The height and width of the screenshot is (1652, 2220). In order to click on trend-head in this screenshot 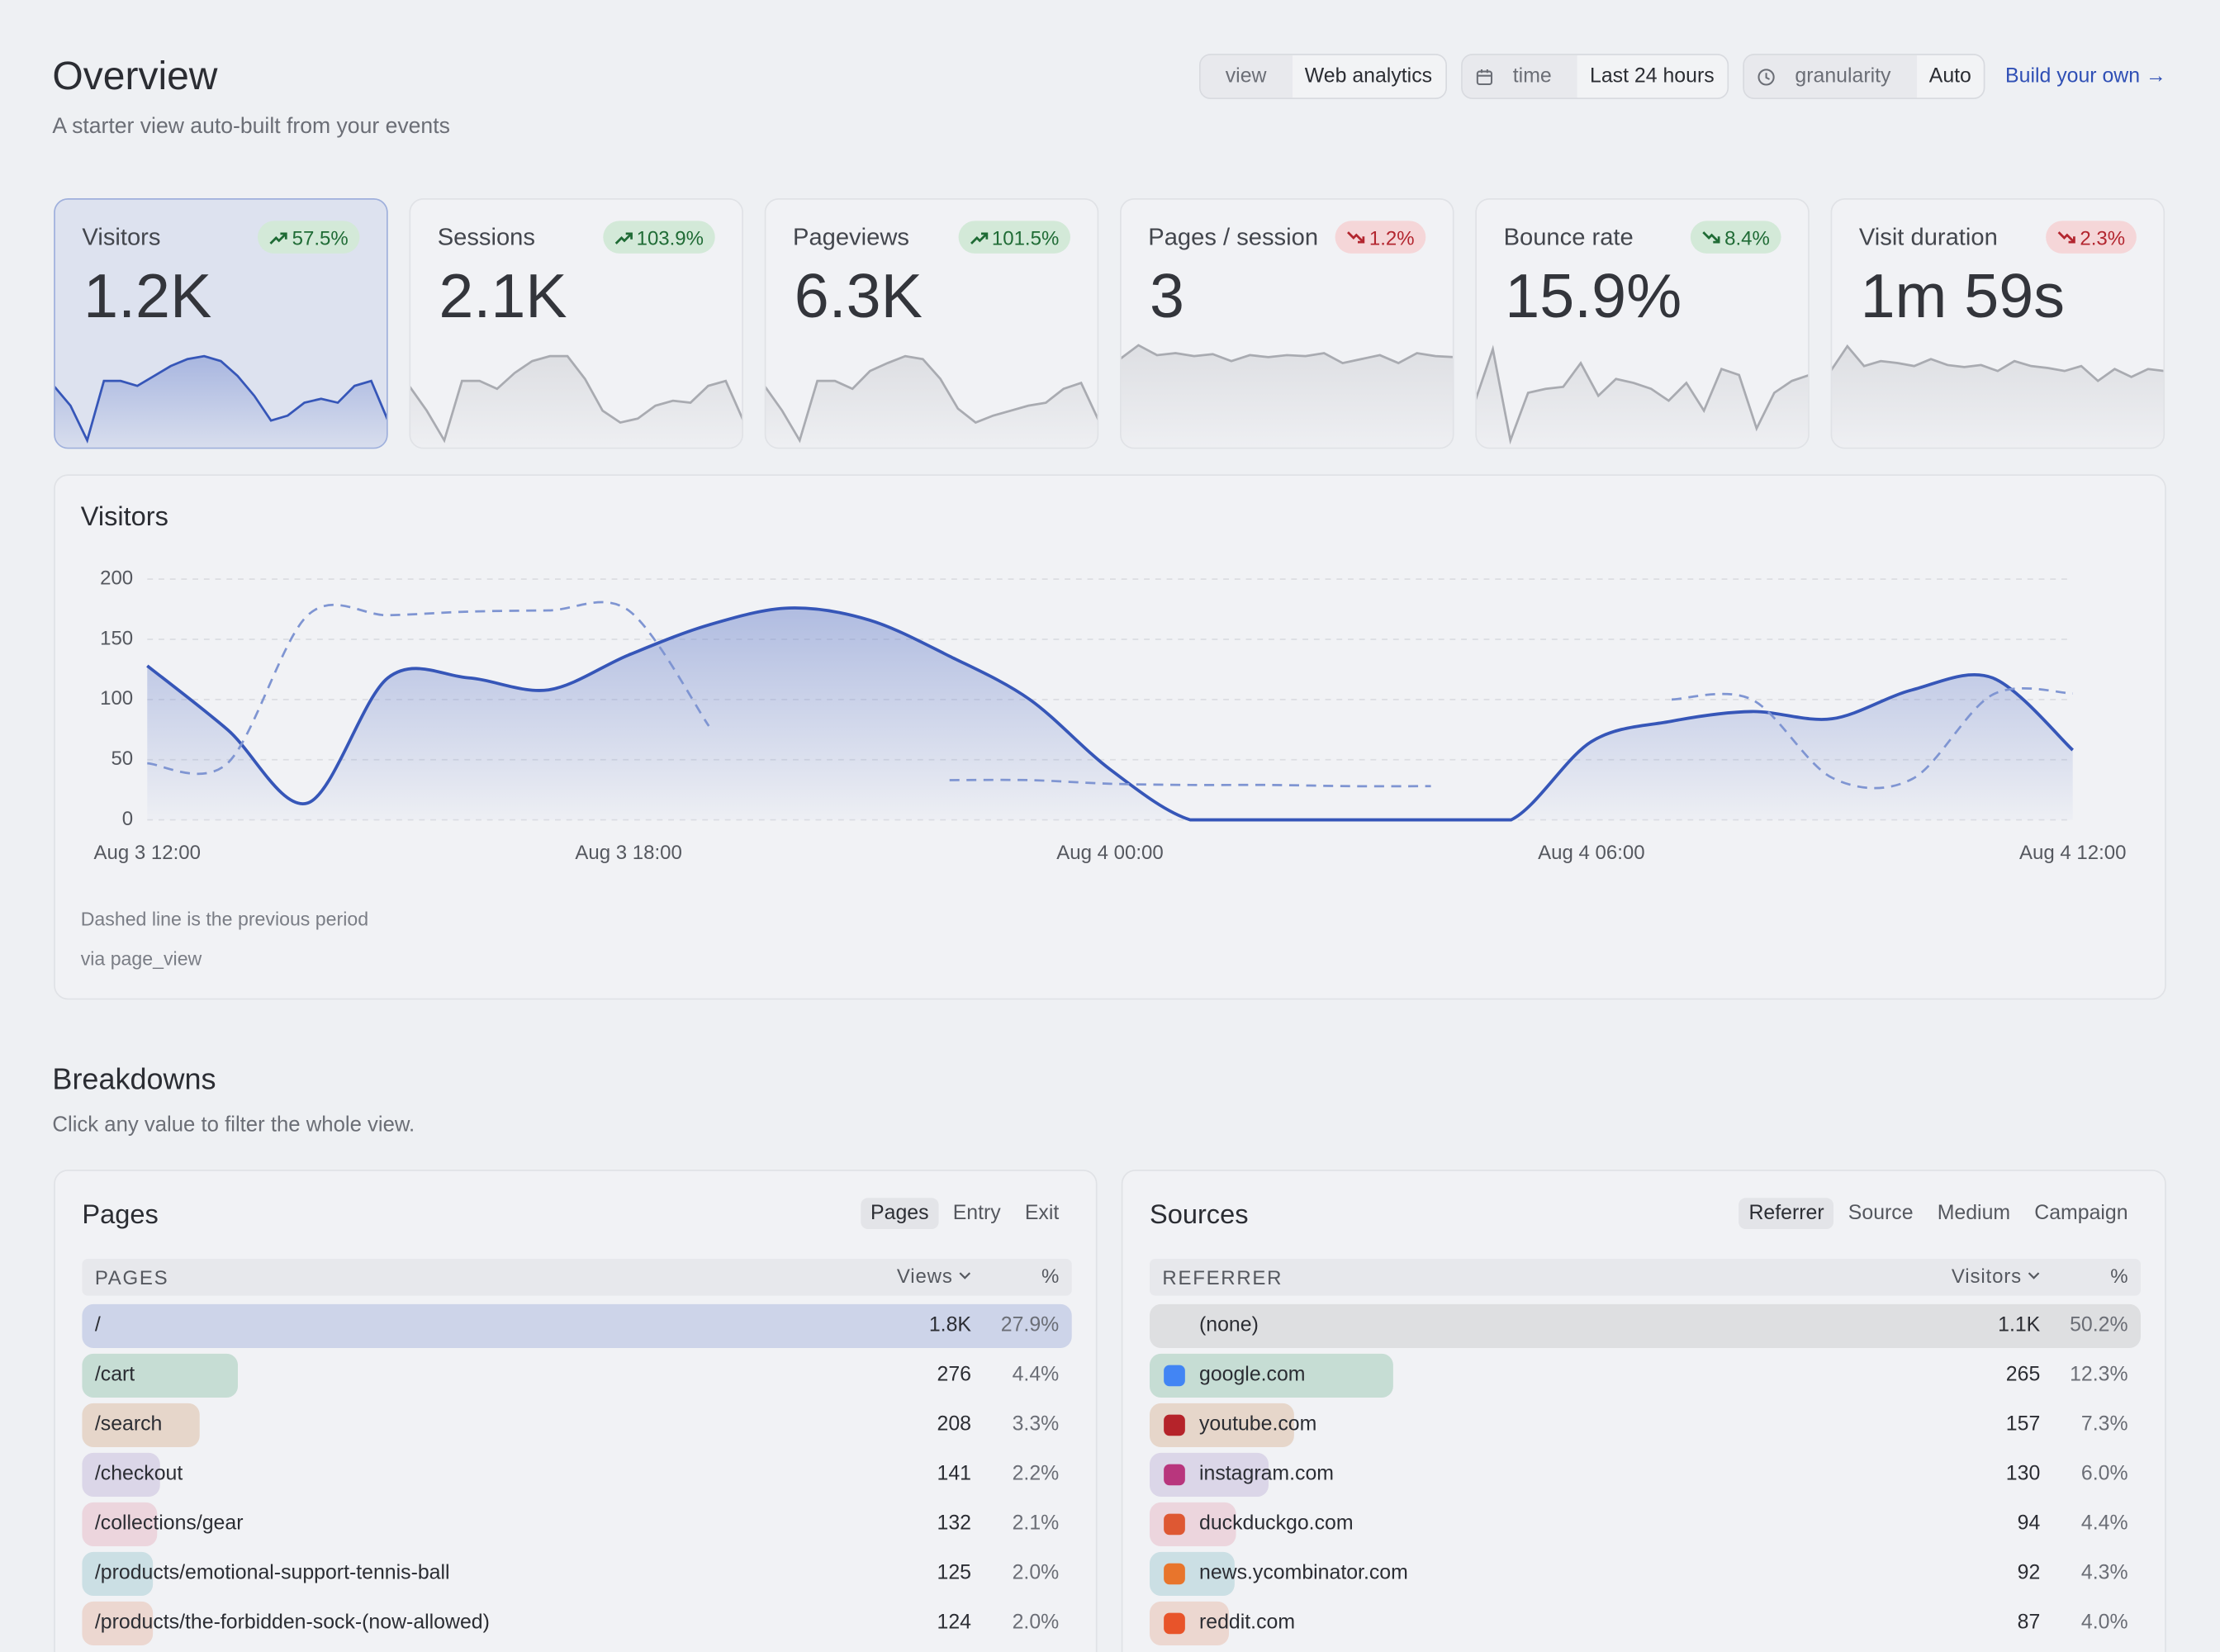, I will do `click(1717, 239)`.